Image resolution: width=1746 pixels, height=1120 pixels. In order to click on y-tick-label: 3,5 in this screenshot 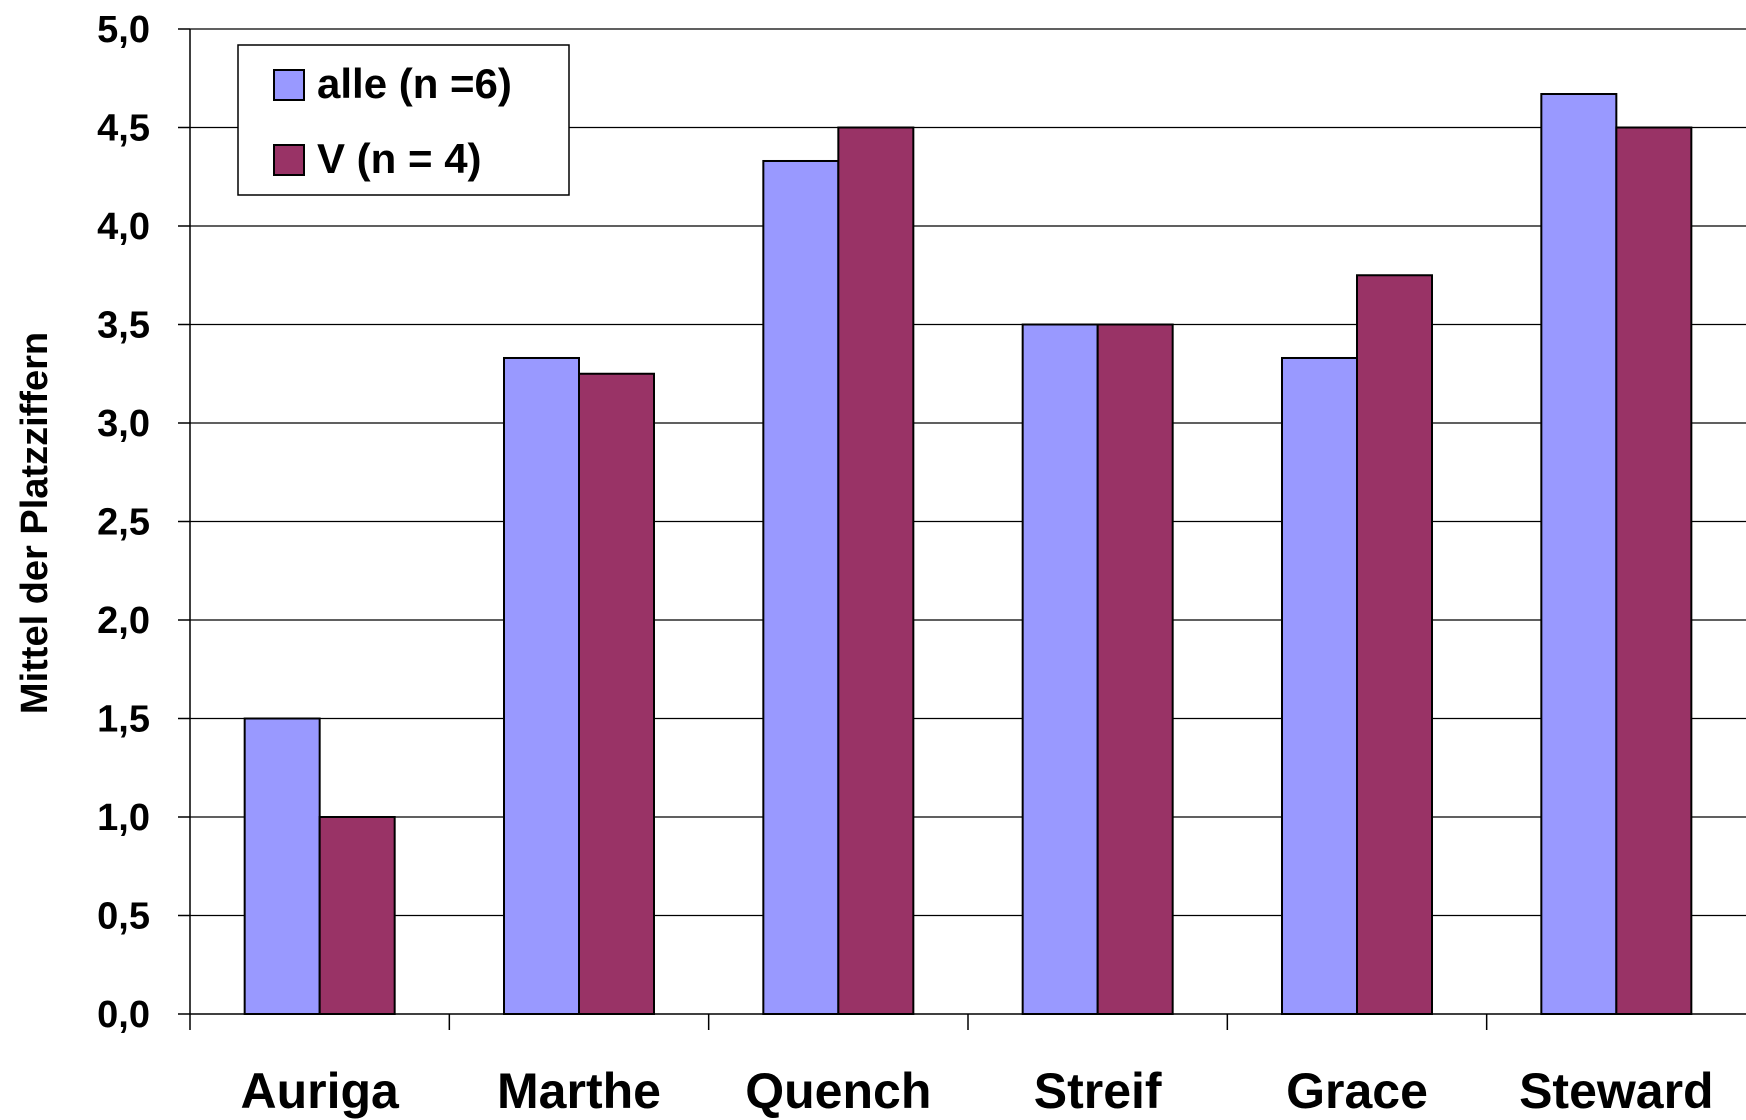, I will do `click(123, 326)`.